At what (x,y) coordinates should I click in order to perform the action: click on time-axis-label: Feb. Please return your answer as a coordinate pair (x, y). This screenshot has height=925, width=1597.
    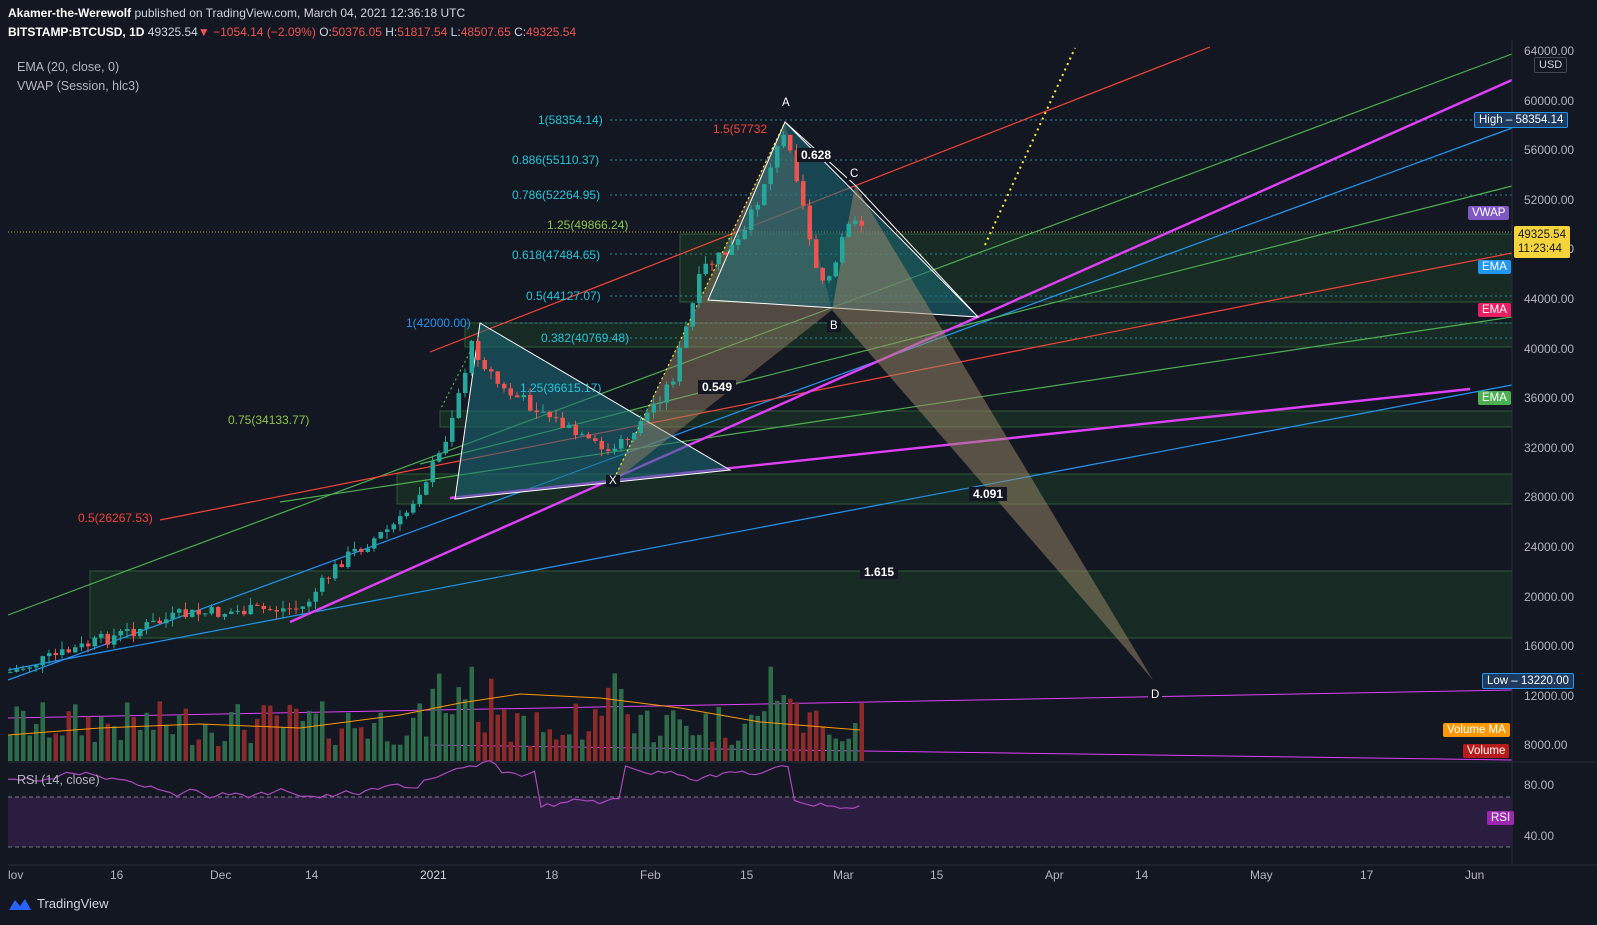
    Looking at the image, I should click on (650, 875).